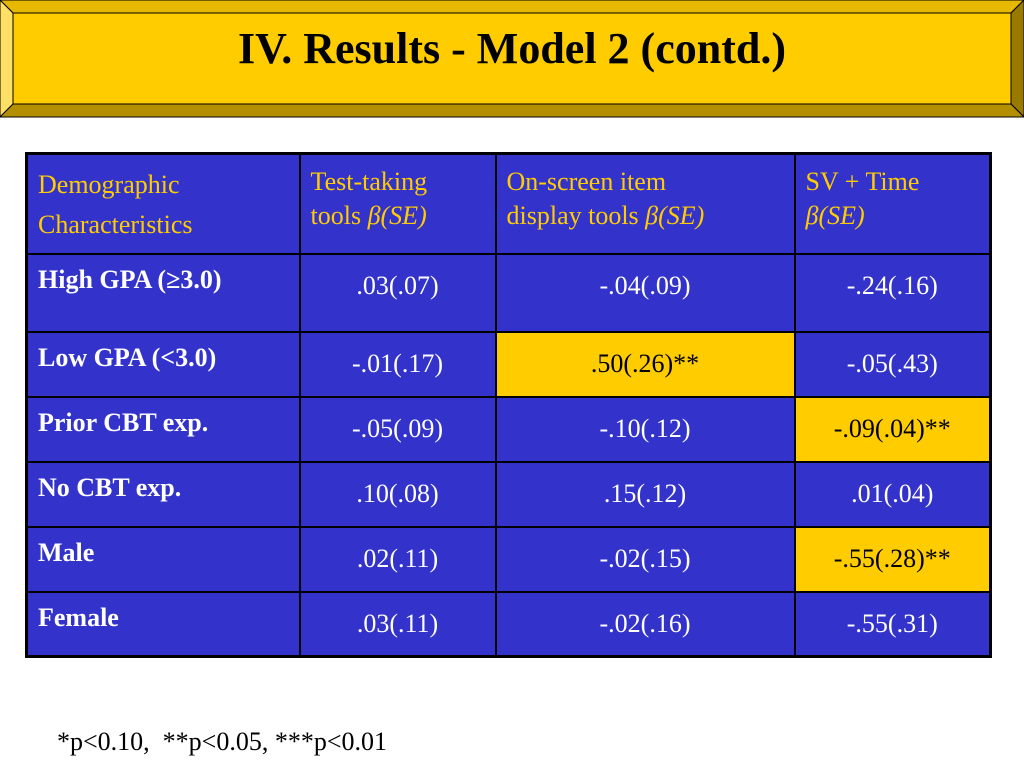 The height and width of the screenshot is (768, 1024). What do you see at coordinates (835, 215) in the screenshot?
I see `header-sv-time-beta: β(SE)` at bounding box center [835, 215].